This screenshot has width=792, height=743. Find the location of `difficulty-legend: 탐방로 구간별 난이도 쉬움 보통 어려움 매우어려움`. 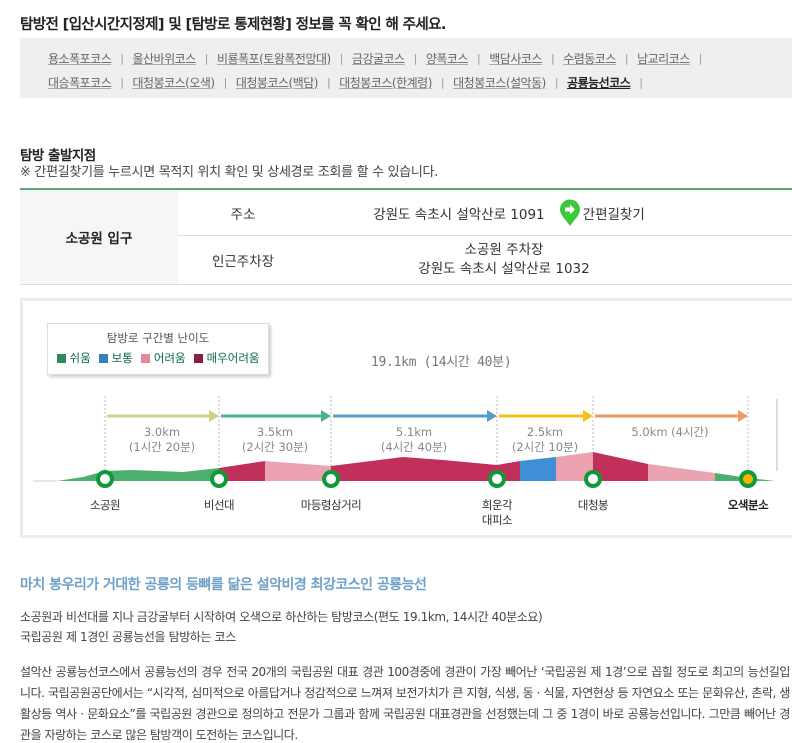

difficulty-legend: 탐방로 구간별 난이도 쉬움 보통 어려움 매우어려움 is located at coordinates (158, 349).